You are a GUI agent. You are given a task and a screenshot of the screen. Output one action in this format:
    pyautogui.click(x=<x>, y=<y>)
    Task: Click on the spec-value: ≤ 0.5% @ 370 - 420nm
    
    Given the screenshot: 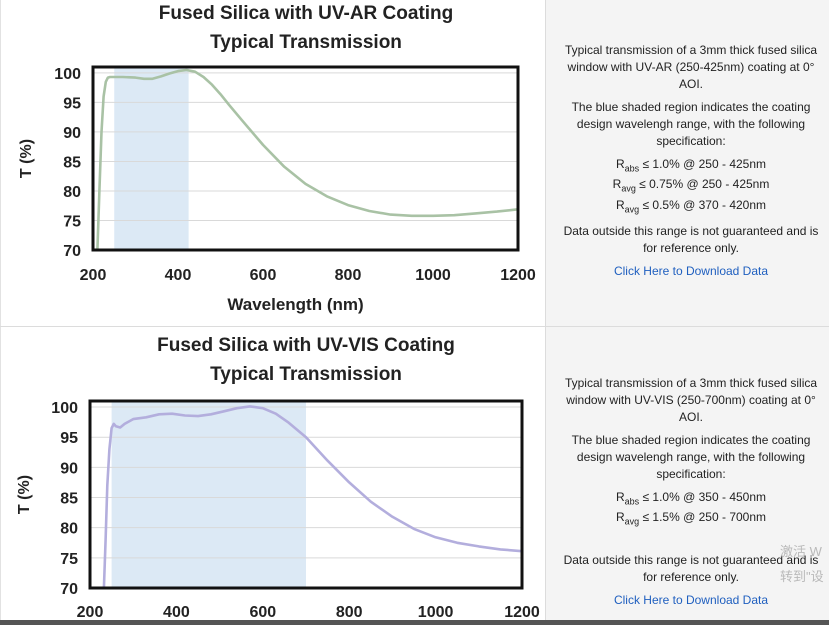 What is the action you would take?
    pyautogui.click(x=703, y=204)
    